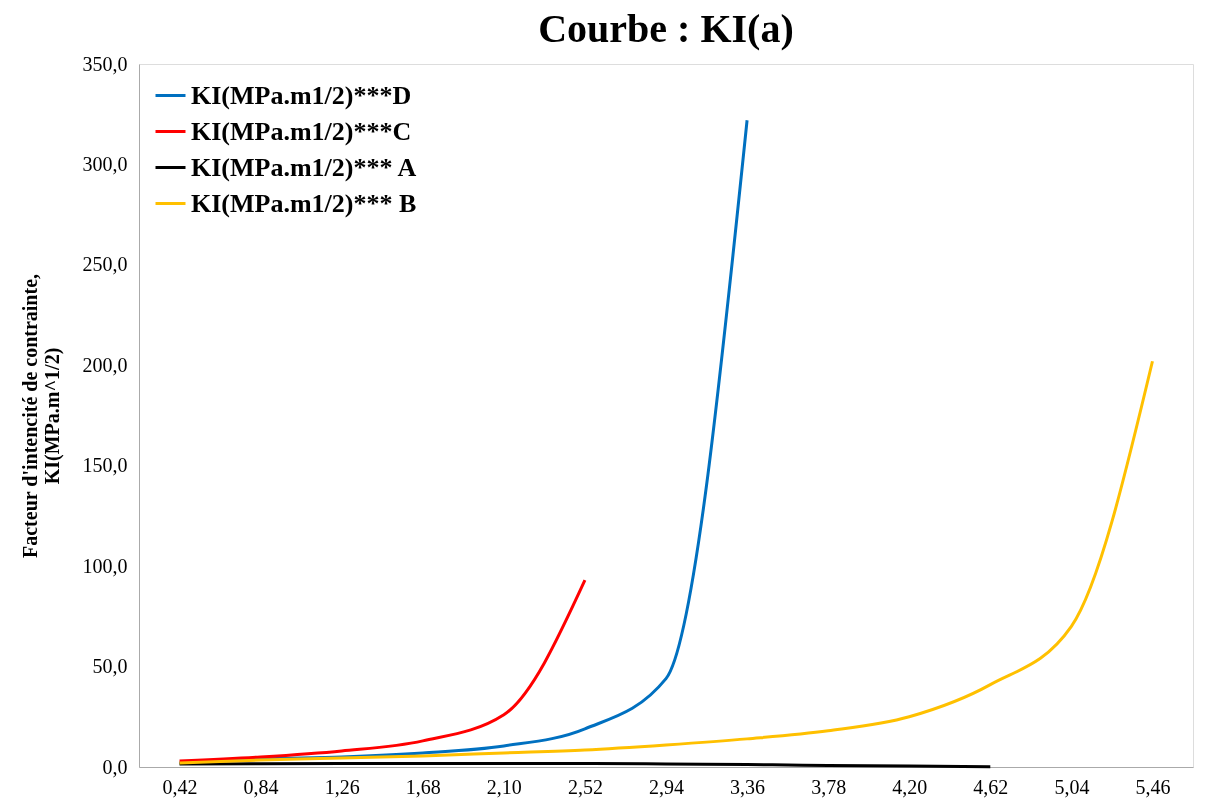 This screenshot has height=807, width=1213. What do you see at coordinates (105, 565) in the screenshot?
I see `y-tick-label: 100,0` at bounding box center [105, 565].